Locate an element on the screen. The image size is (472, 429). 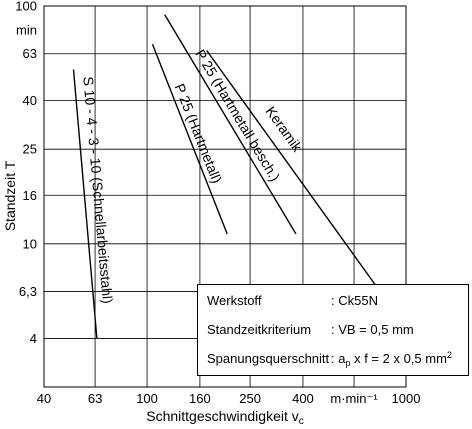
y-tick-label: 100 is located at coordinates (26, 7).